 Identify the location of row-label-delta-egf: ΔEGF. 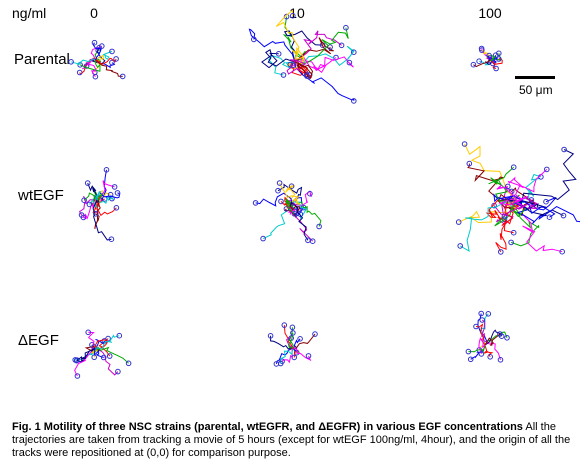
(38, 340).